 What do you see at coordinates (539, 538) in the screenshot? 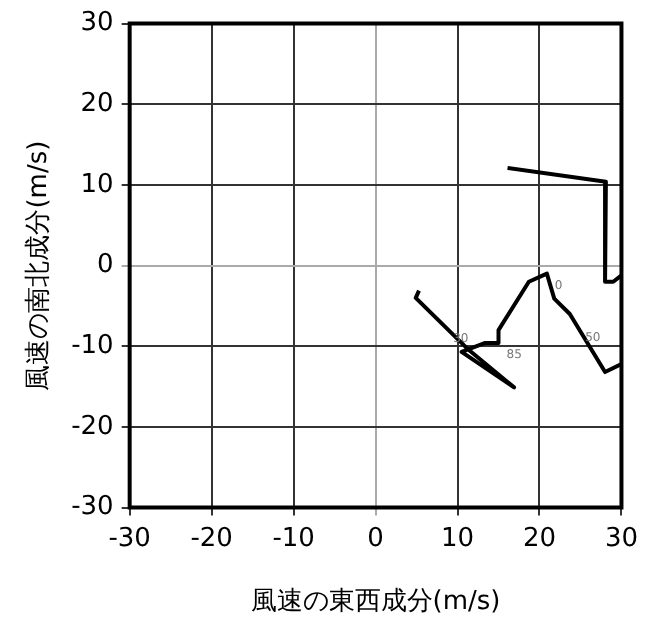
I see `x-tick-label: 20` at bounding box center [539, 538].